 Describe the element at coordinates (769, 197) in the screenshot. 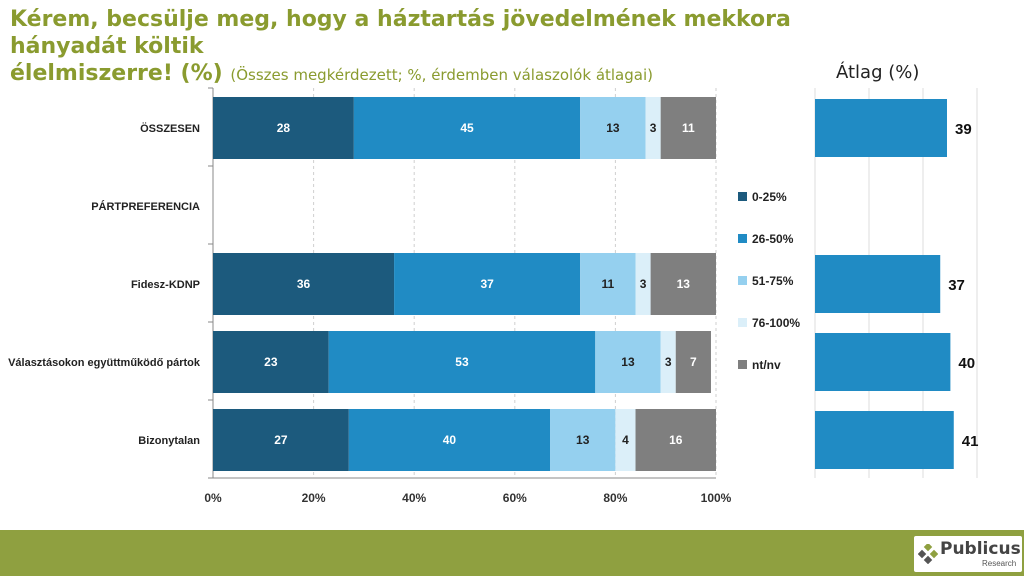

I see `legend-label: 0-25%` at that location.